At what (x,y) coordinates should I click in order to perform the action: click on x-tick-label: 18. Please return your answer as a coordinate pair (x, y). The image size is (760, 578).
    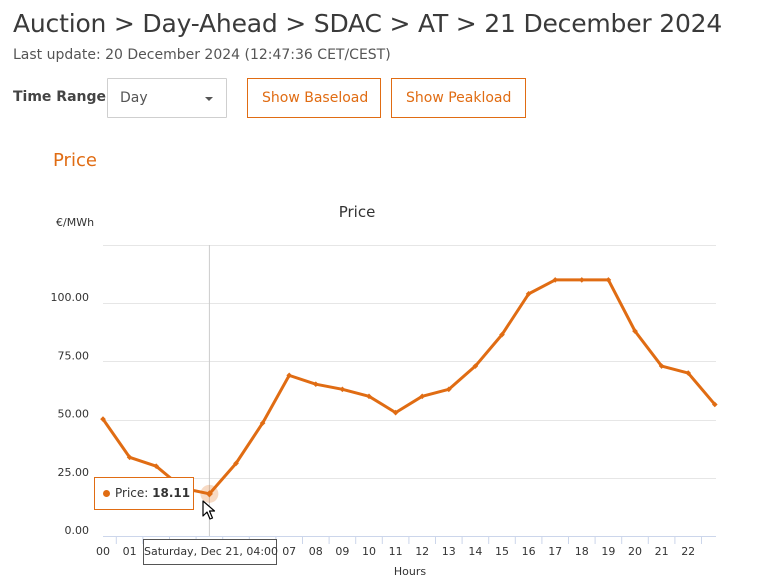
    Looking at the image, I should click on (582, 551).